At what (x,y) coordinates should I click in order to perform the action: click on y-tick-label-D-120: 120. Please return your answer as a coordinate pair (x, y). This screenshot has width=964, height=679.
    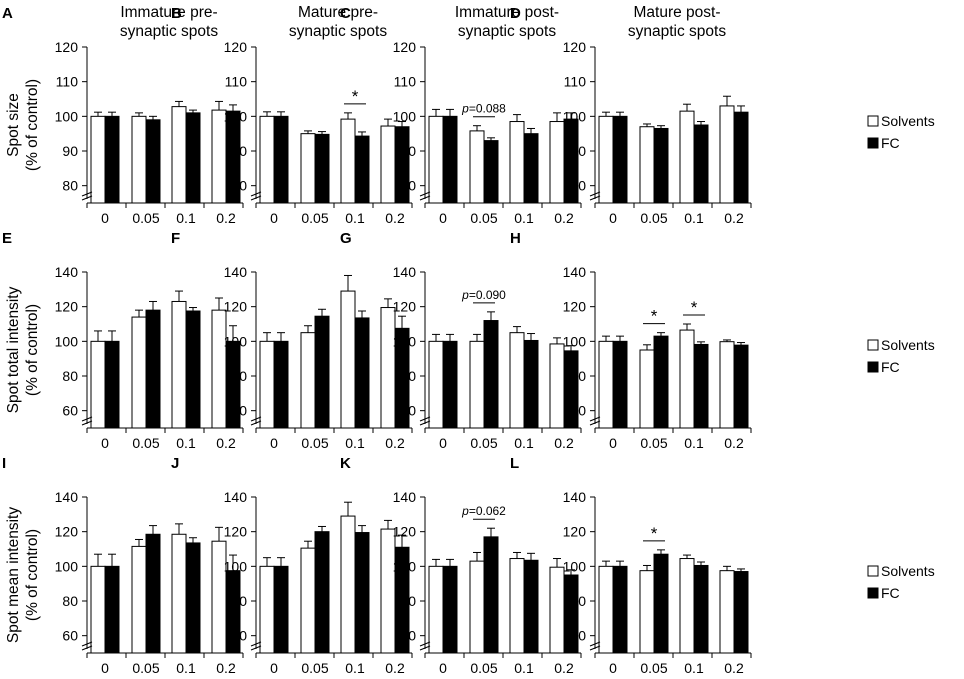
    Looking at the image, I should click on (575, 47).